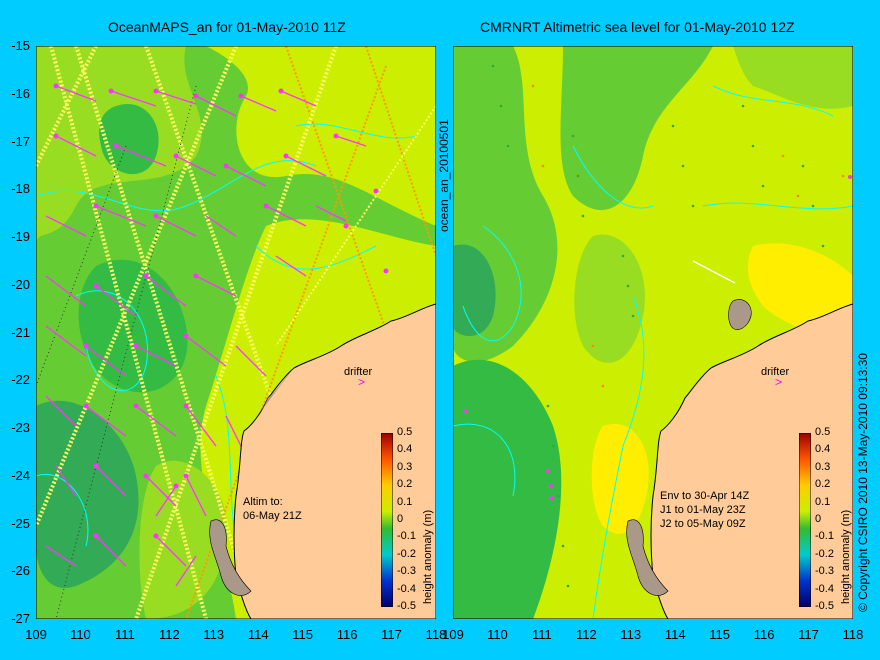 This screenshot has height=660, width=880. Describe the element at coordinates (853, 634) in the screenshot. I see `right-lon-tick-label: 118` at that location.